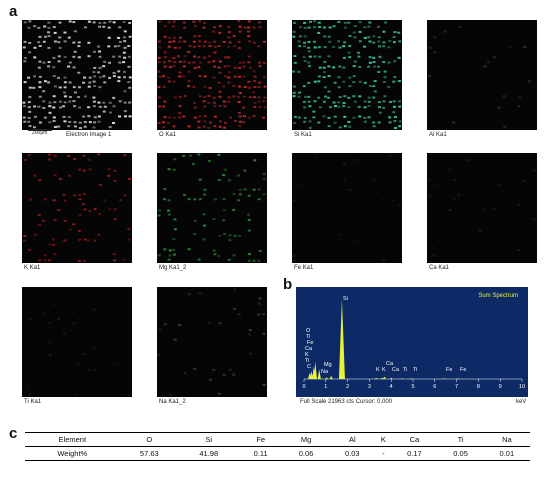 Image resolution: width=550 pixels, height=485 pixels. I want to click on table-header: O, so click(149, 439).